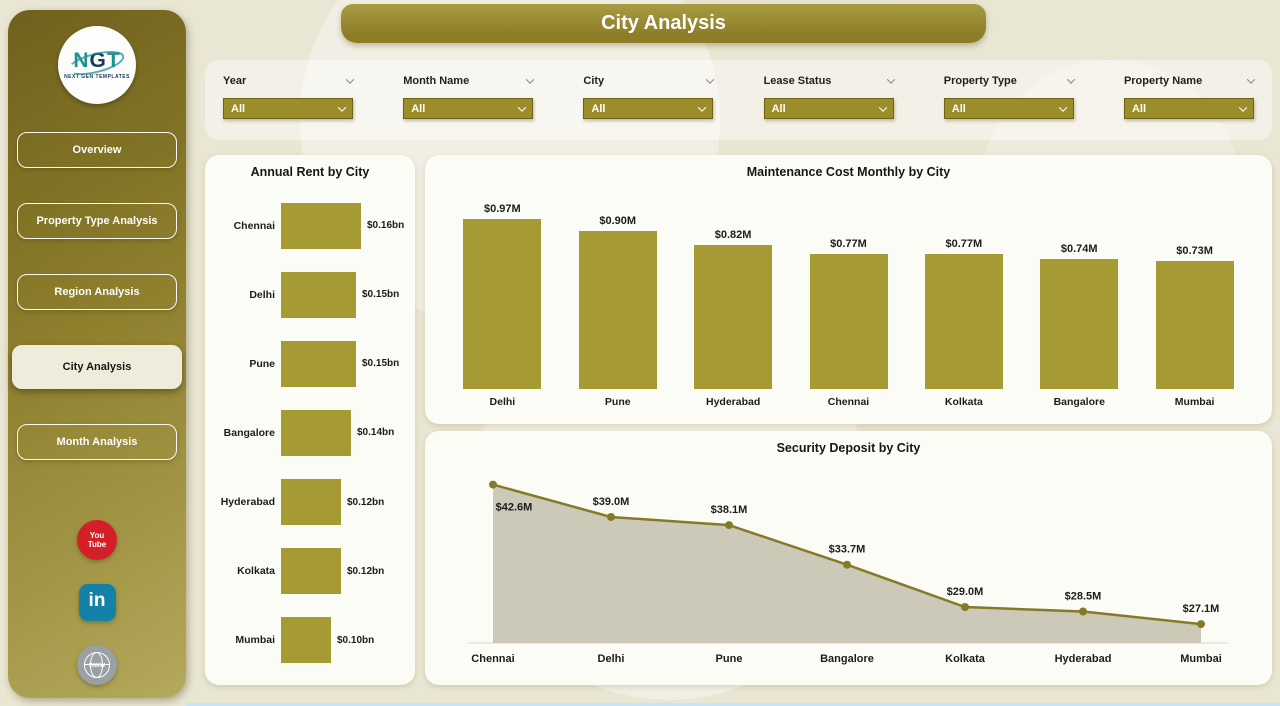  I want to click on rent-bar-row: Kolkata $0.12bn, so click(313, 571).